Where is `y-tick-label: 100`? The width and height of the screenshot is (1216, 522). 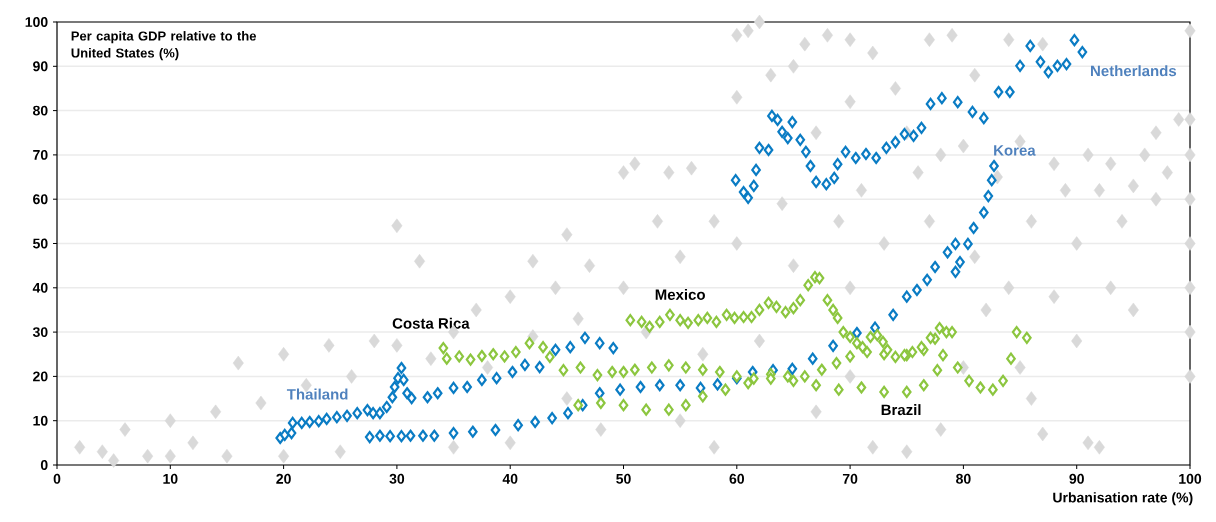
y-tick-label: 100 is located at coordinates (36, 22).